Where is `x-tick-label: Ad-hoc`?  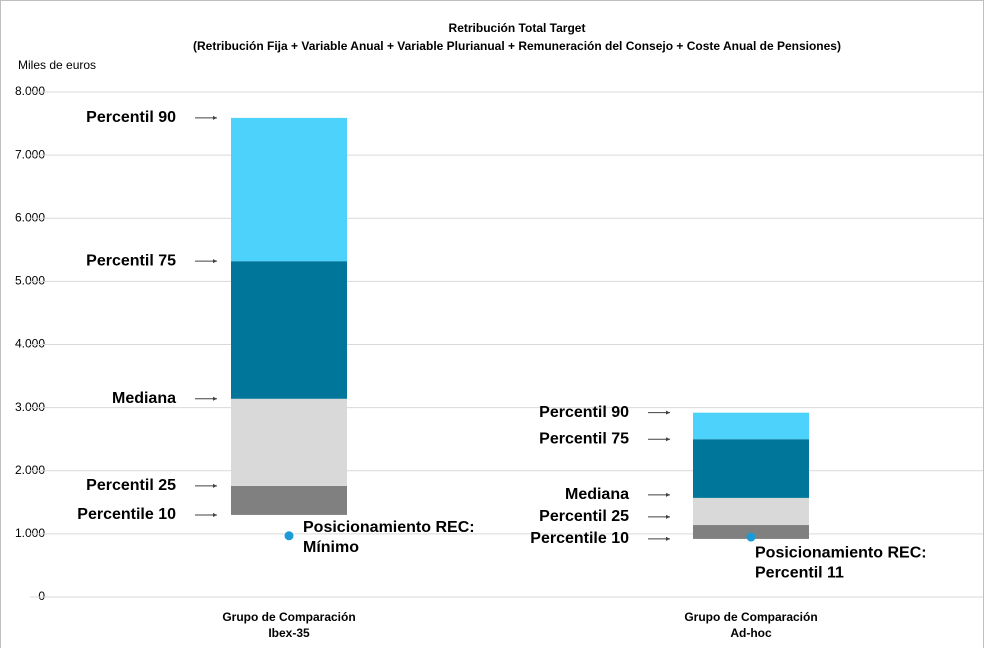
x-tick-label: Ad-hoc is located at coordinates (751, 633).